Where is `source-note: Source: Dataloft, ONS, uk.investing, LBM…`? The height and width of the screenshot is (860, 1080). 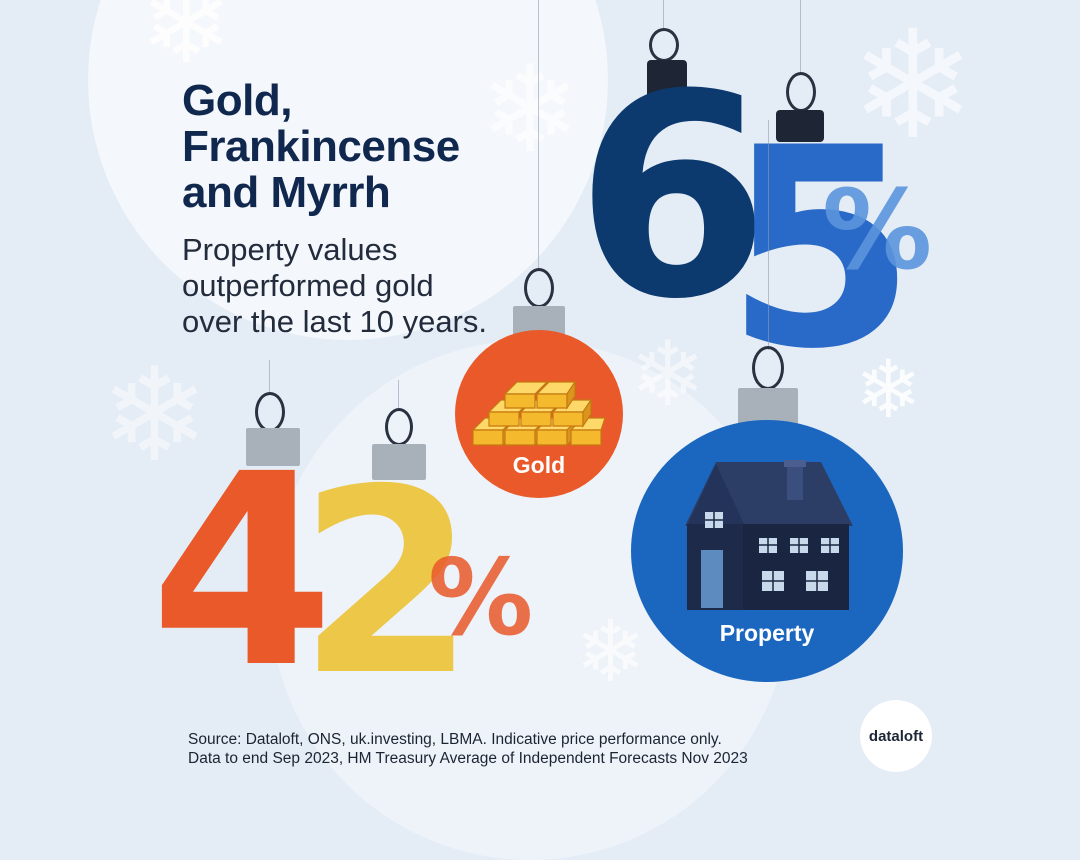
source-note: Source: Dataloft, ONS, uk.investing, LBM… is located at coordinates (518, 749).